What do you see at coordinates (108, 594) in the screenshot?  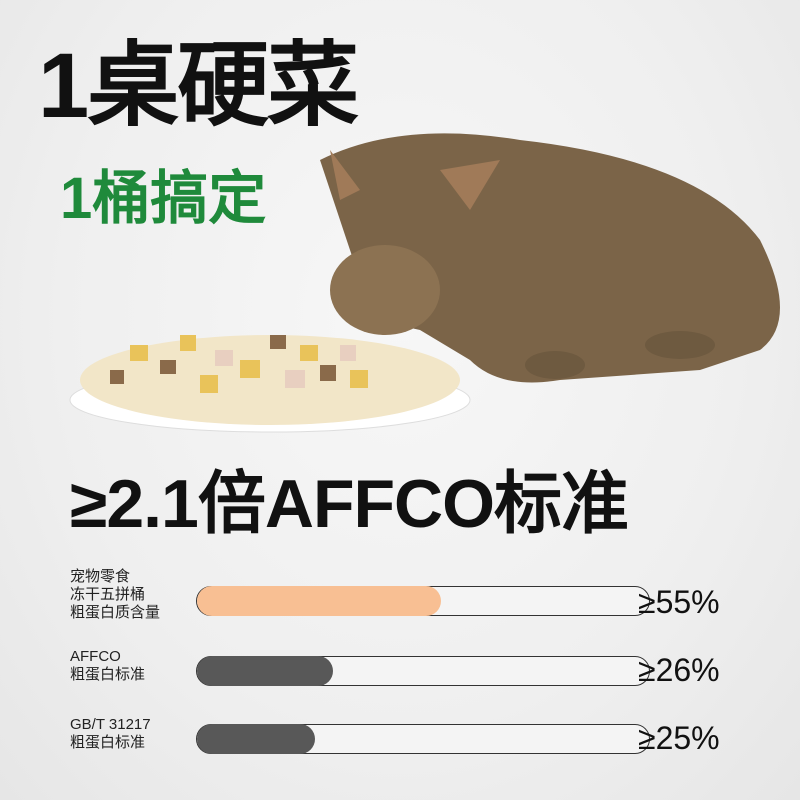 I see `label-line: 冻干五拼桶` at bounding box center [108, 594].